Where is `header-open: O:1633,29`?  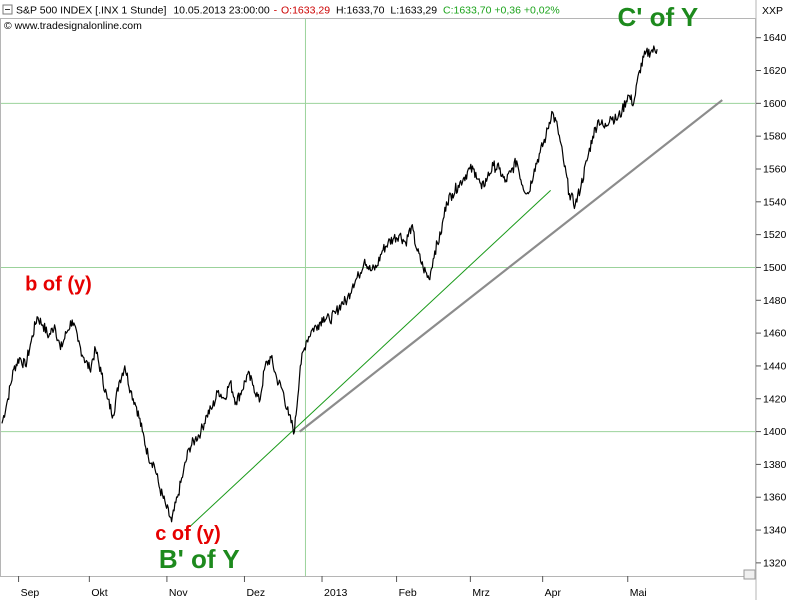
header-open: O:1633,29 is located at coordinates (305, 11).